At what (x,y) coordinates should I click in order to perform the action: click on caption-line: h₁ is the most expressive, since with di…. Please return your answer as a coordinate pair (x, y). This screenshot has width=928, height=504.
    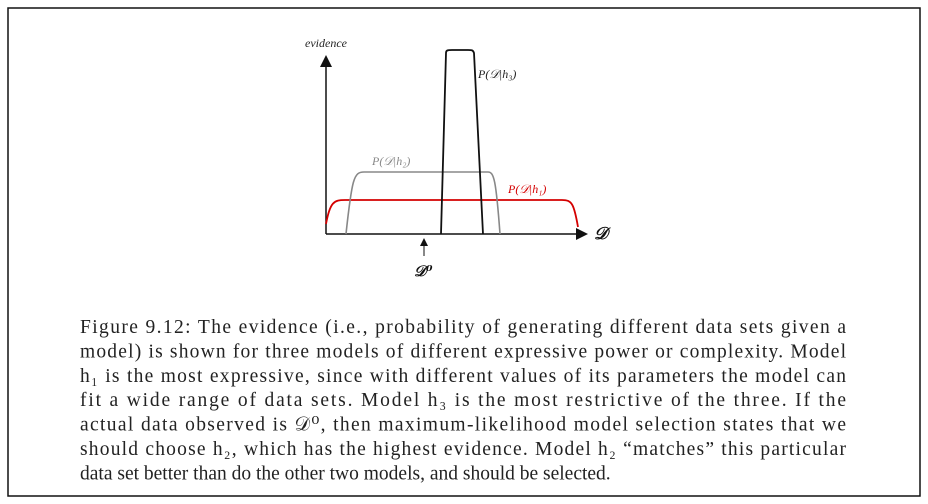
    Looking at the image, I should click on (463, 376).